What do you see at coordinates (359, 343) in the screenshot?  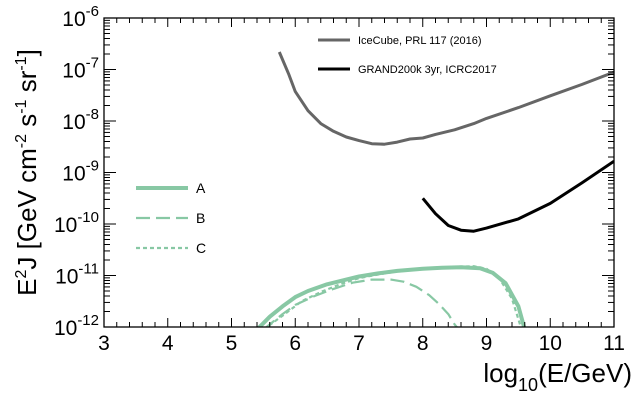 I see `x-tick-label: 7` at bounding box center [359, 343].